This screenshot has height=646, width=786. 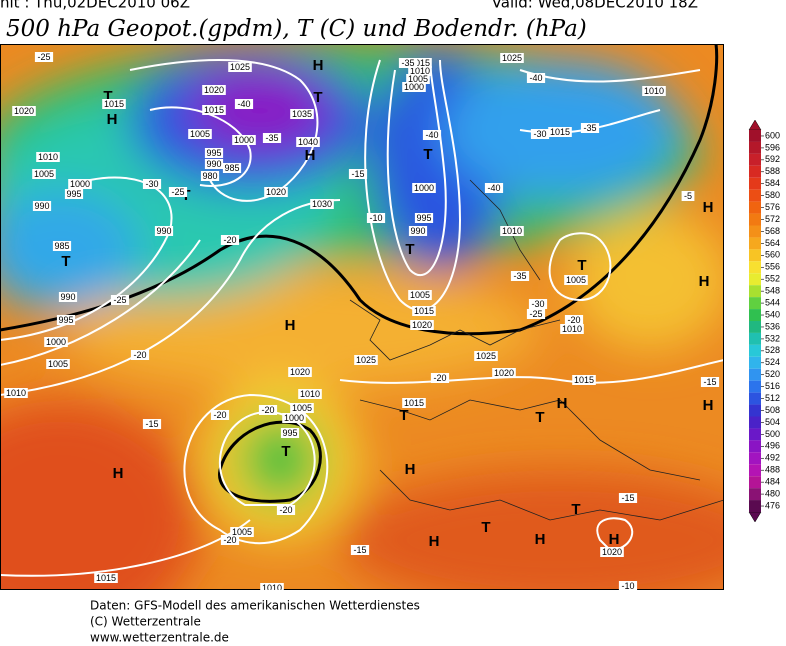 I want to click on temperature-label: -25, so click(x=535, y=314).